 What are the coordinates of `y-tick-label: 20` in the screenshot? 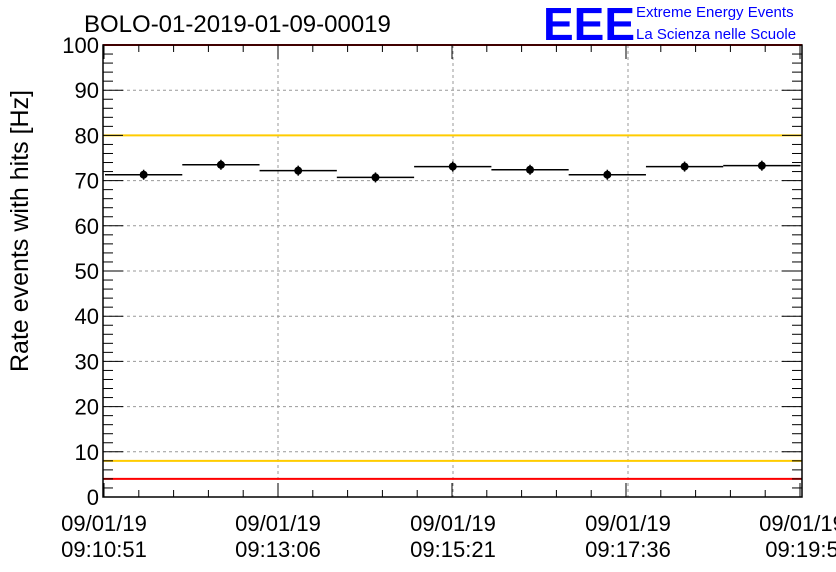 It's located at (87, 407).